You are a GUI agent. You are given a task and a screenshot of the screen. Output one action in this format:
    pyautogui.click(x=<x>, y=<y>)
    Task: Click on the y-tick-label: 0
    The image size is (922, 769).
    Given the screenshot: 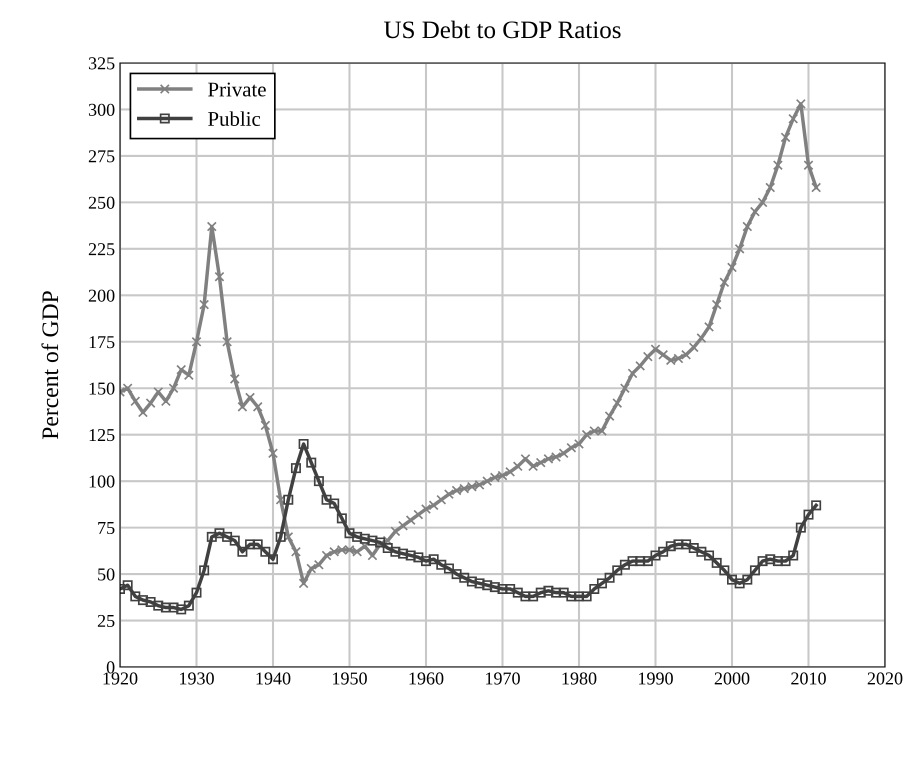 What is the action you would take?
    pyautogui.click(x=110, y=667)
    